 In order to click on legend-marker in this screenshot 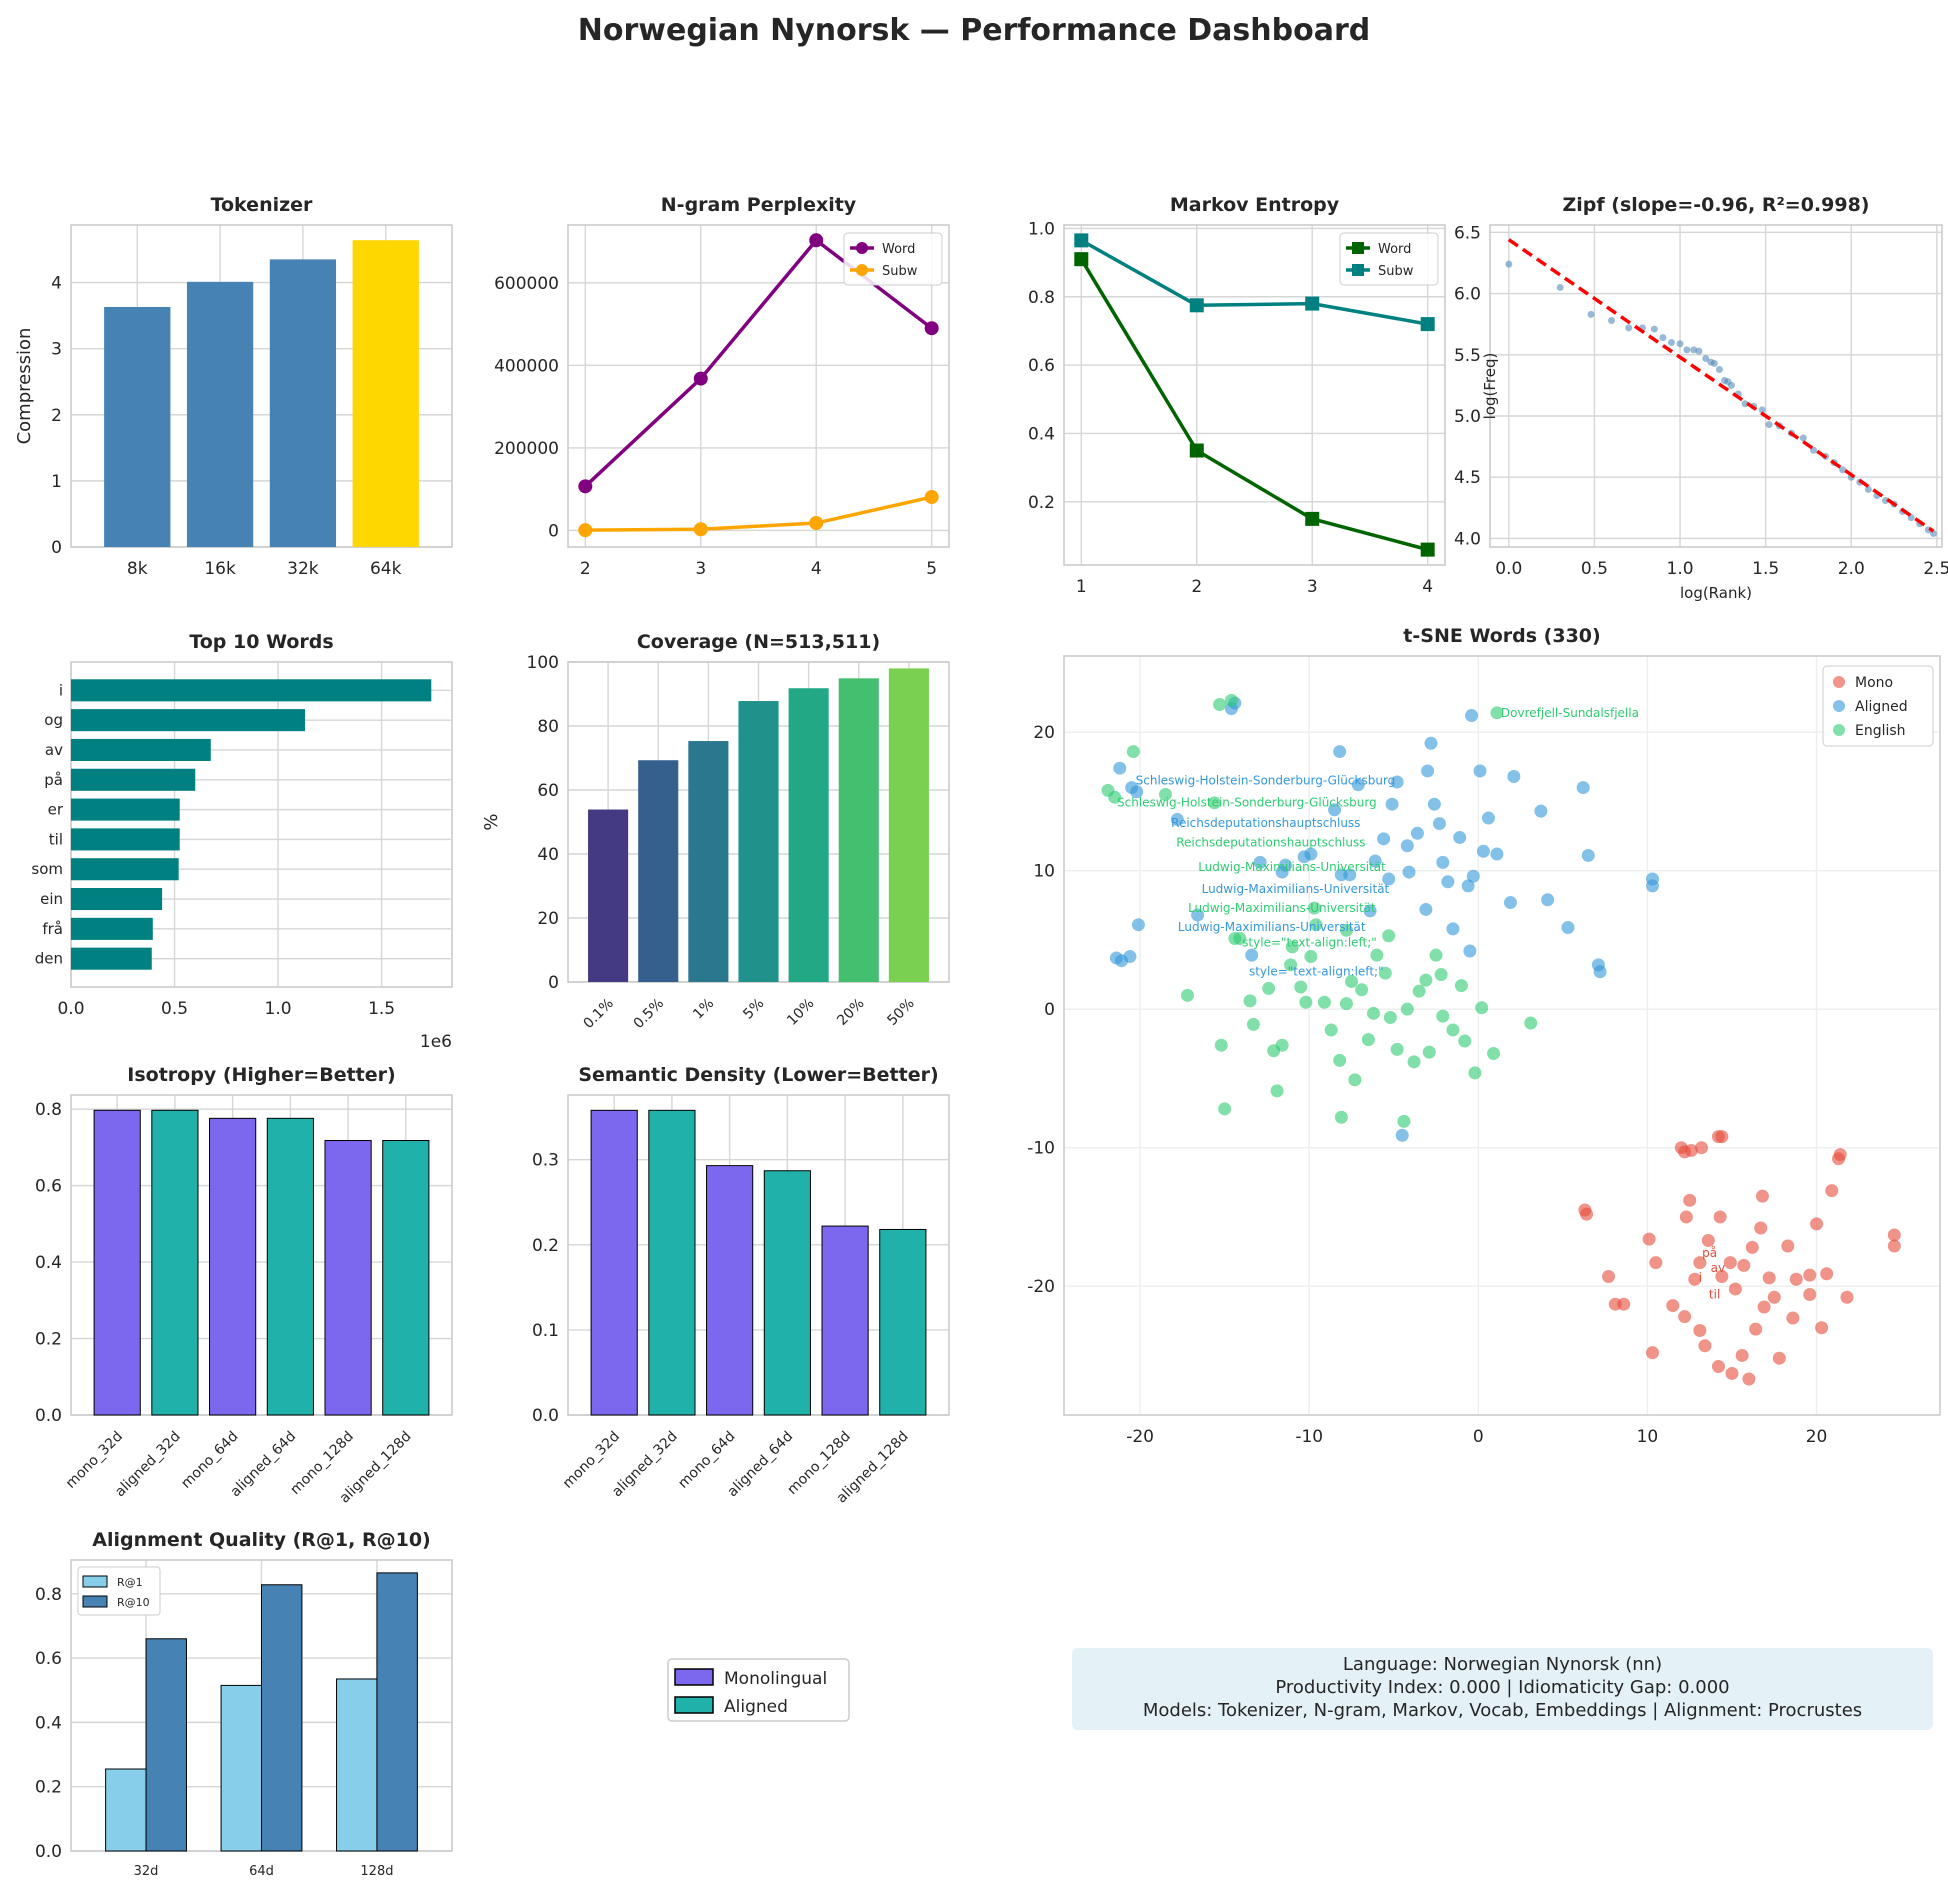, I will do `click(862, 248)`.